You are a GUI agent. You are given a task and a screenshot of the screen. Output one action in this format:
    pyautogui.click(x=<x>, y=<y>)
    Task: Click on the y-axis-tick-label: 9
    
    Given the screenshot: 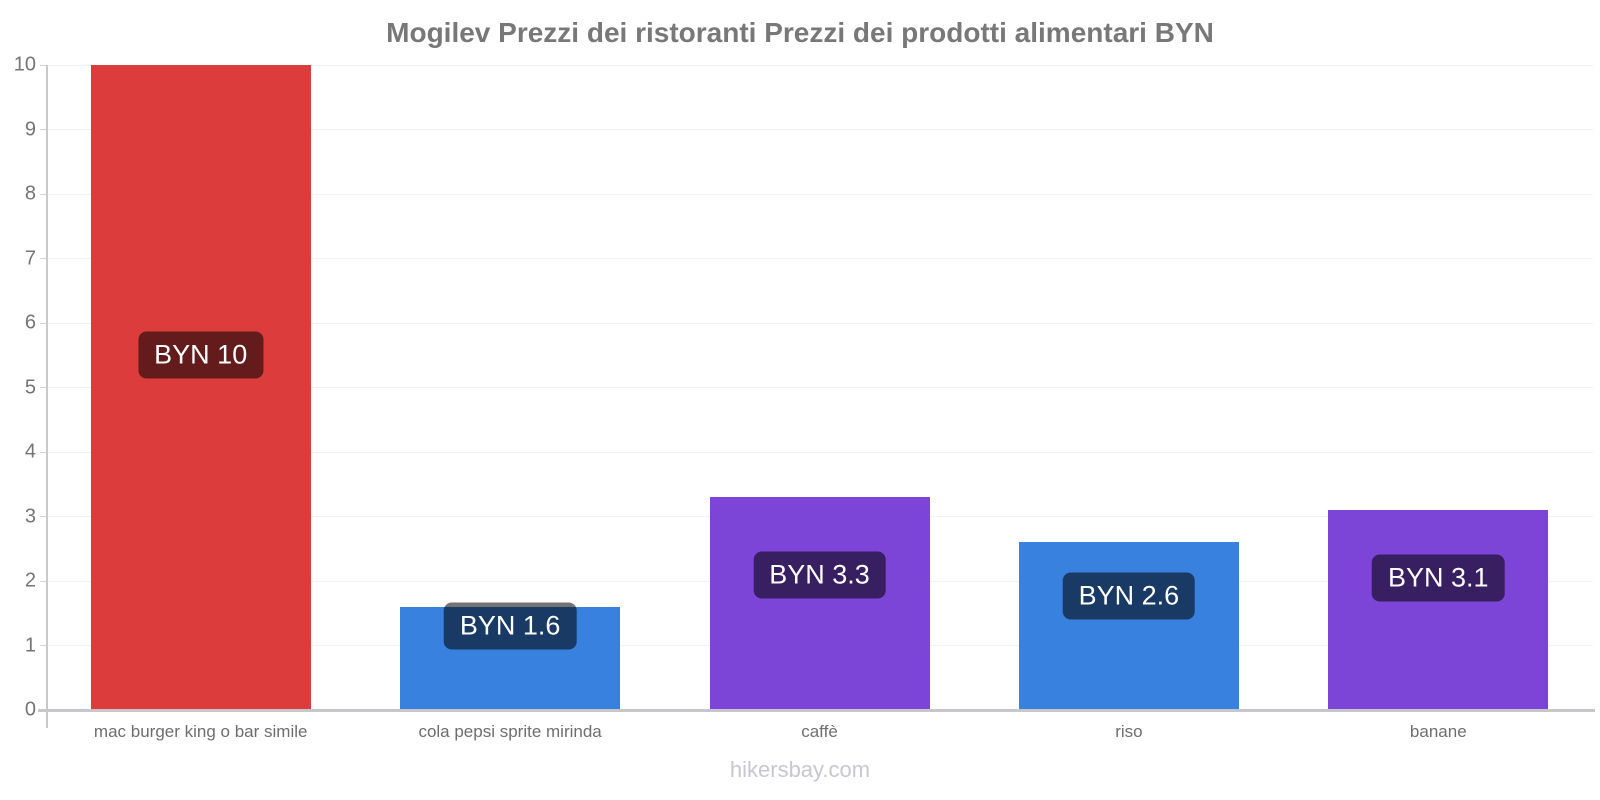 What is the action you would take?
    pyautogui.click(x=30, y=129)
    